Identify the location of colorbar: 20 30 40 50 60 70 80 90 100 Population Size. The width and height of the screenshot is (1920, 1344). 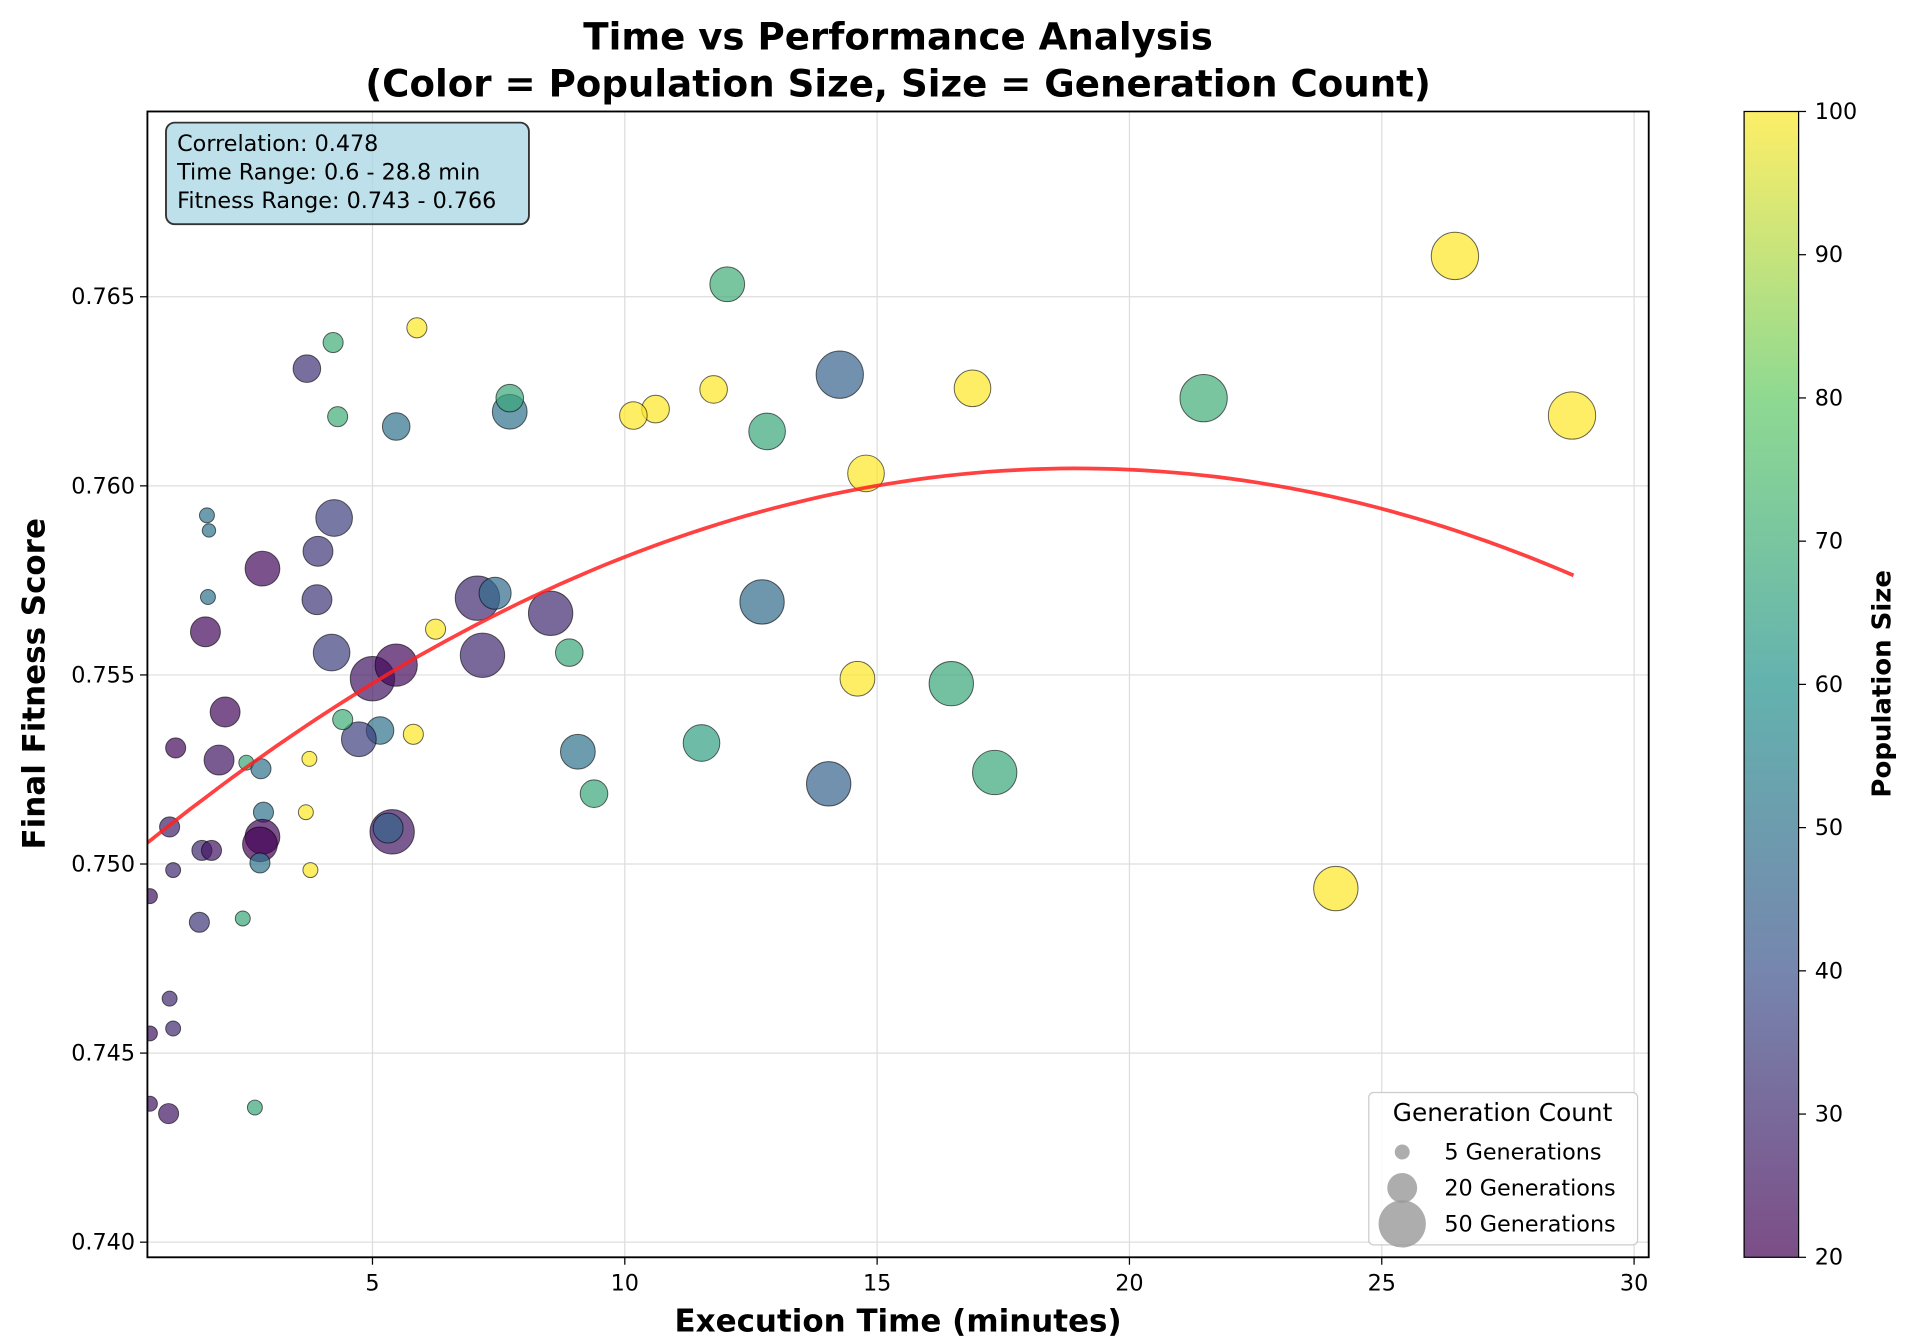
(1820, 685).